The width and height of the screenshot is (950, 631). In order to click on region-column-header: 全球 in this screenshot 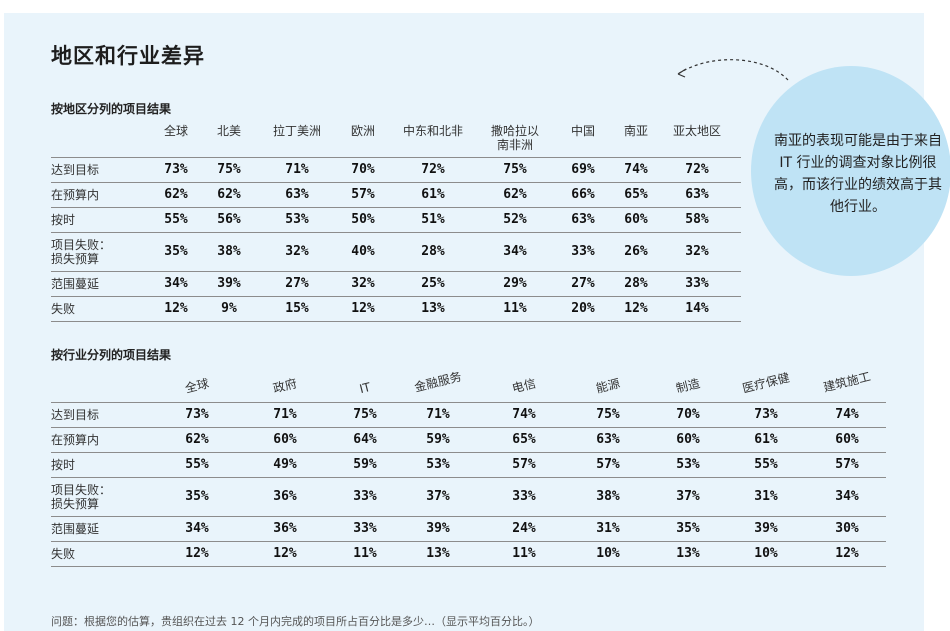, I will do `click(175, 131)`.